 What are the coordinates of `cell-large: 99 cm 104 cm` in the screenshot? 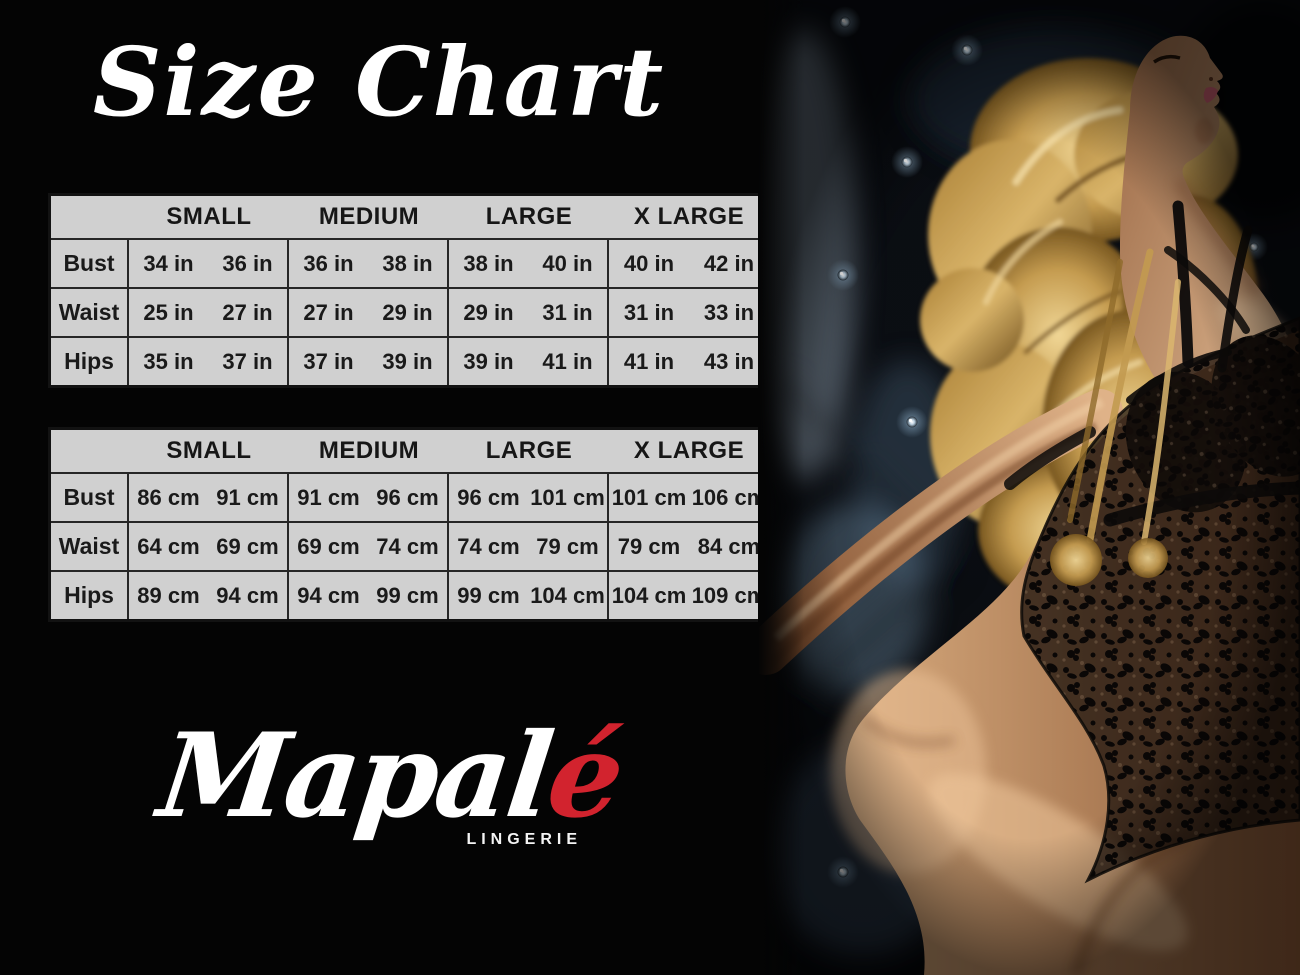 It's located at (529, 595).